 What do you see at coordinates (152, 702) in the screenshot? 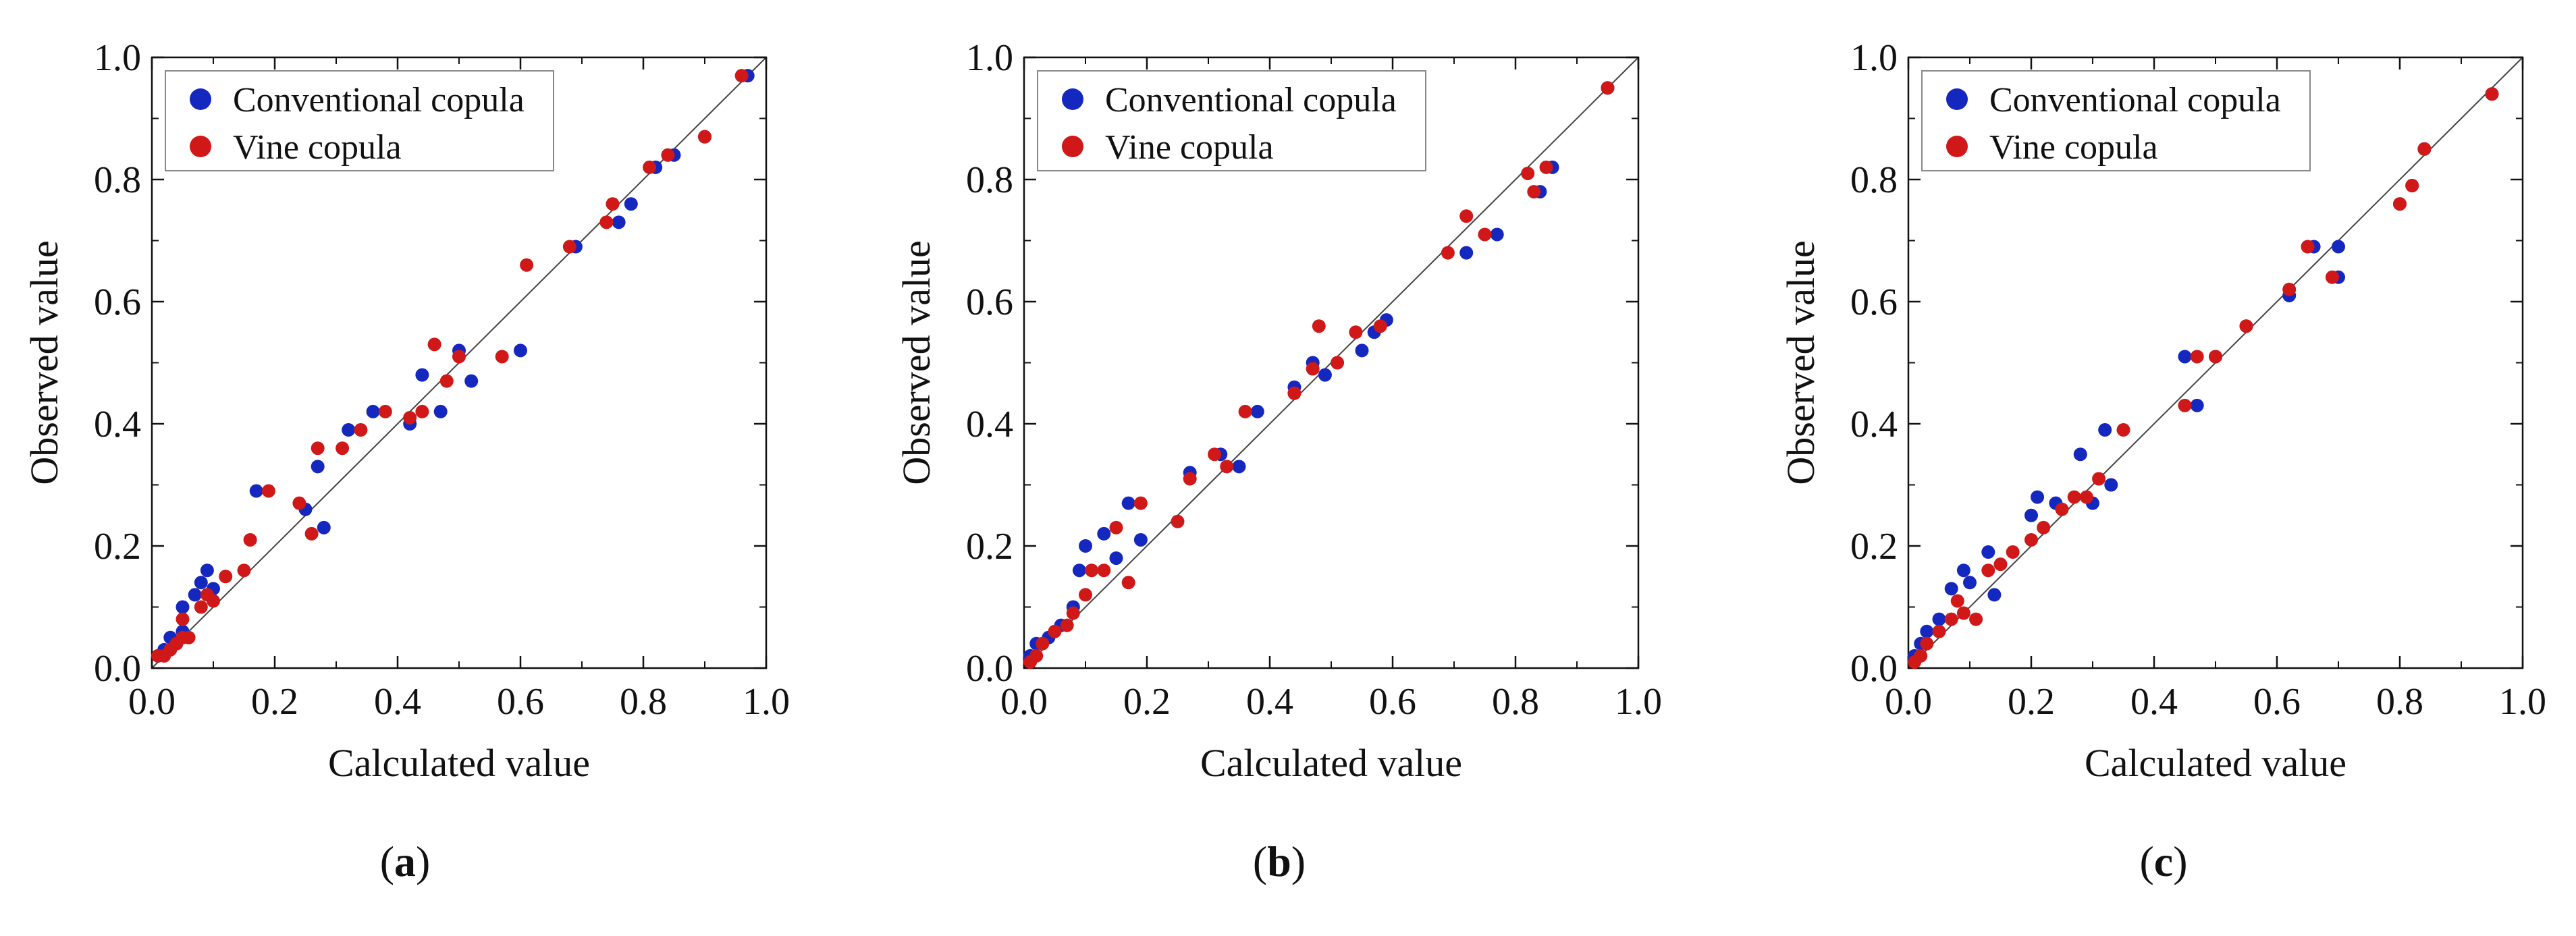
I see `x-tick-label: 0.0` at bounding box center [152, 702].